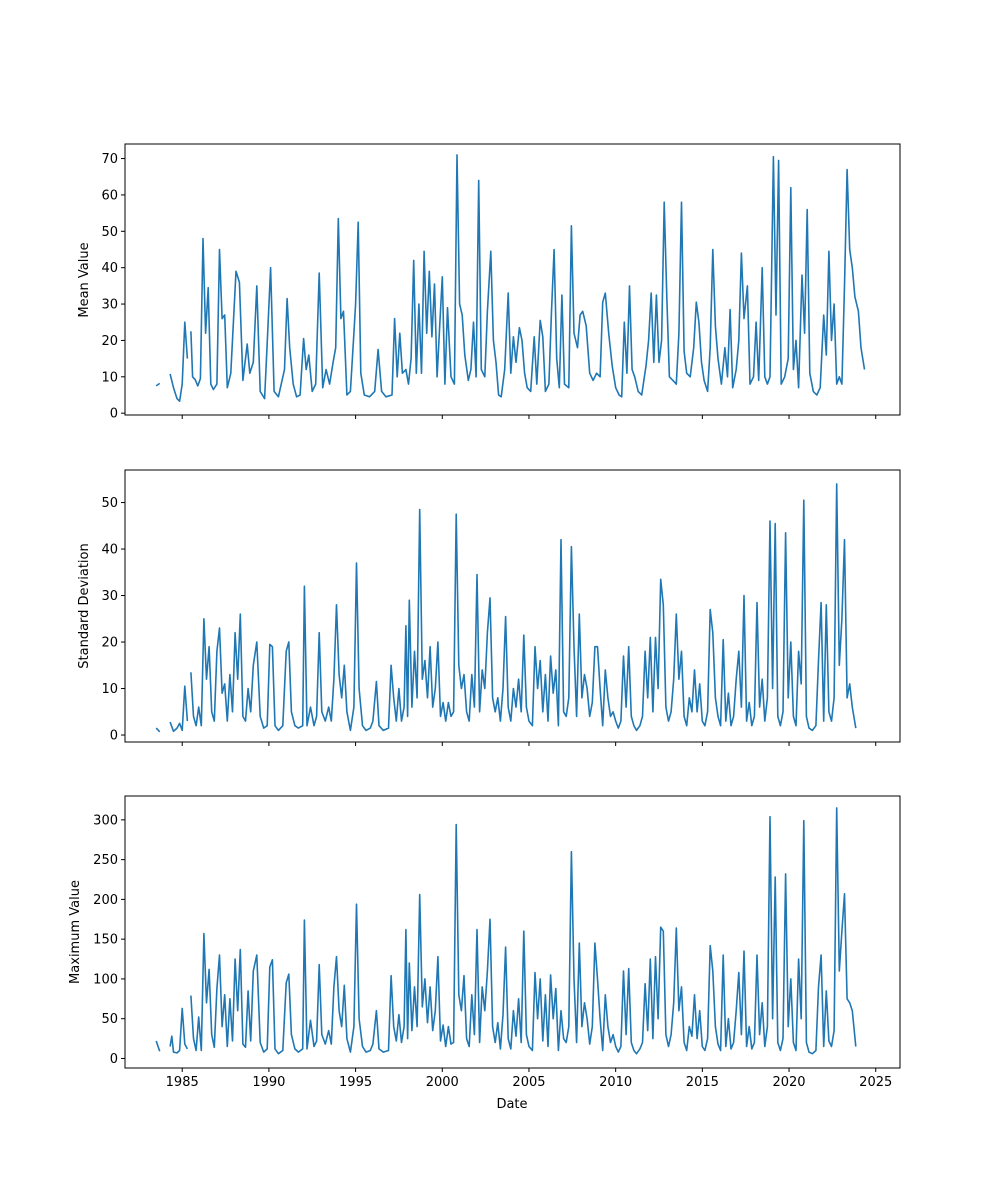  Describe the element at coordinates (109, 596) in the screenshot. I see `std-ytick-label: 30` at that location.